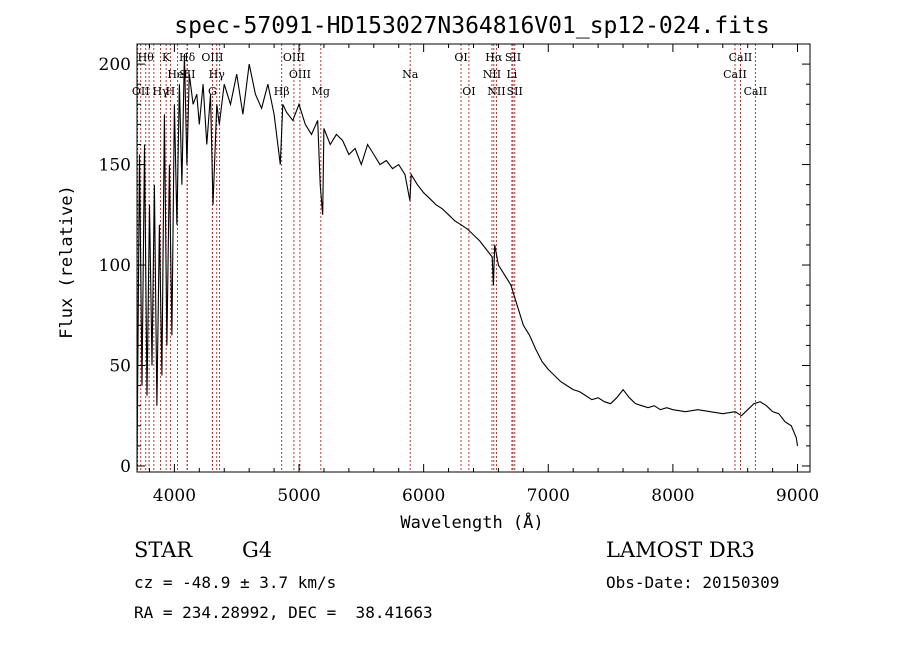 This screenshot has height=649, width=900. What do you see at coordinates (115, 65) in the screenshot?
I see `y-tick-label: 200` at bounding box center [115, 65].